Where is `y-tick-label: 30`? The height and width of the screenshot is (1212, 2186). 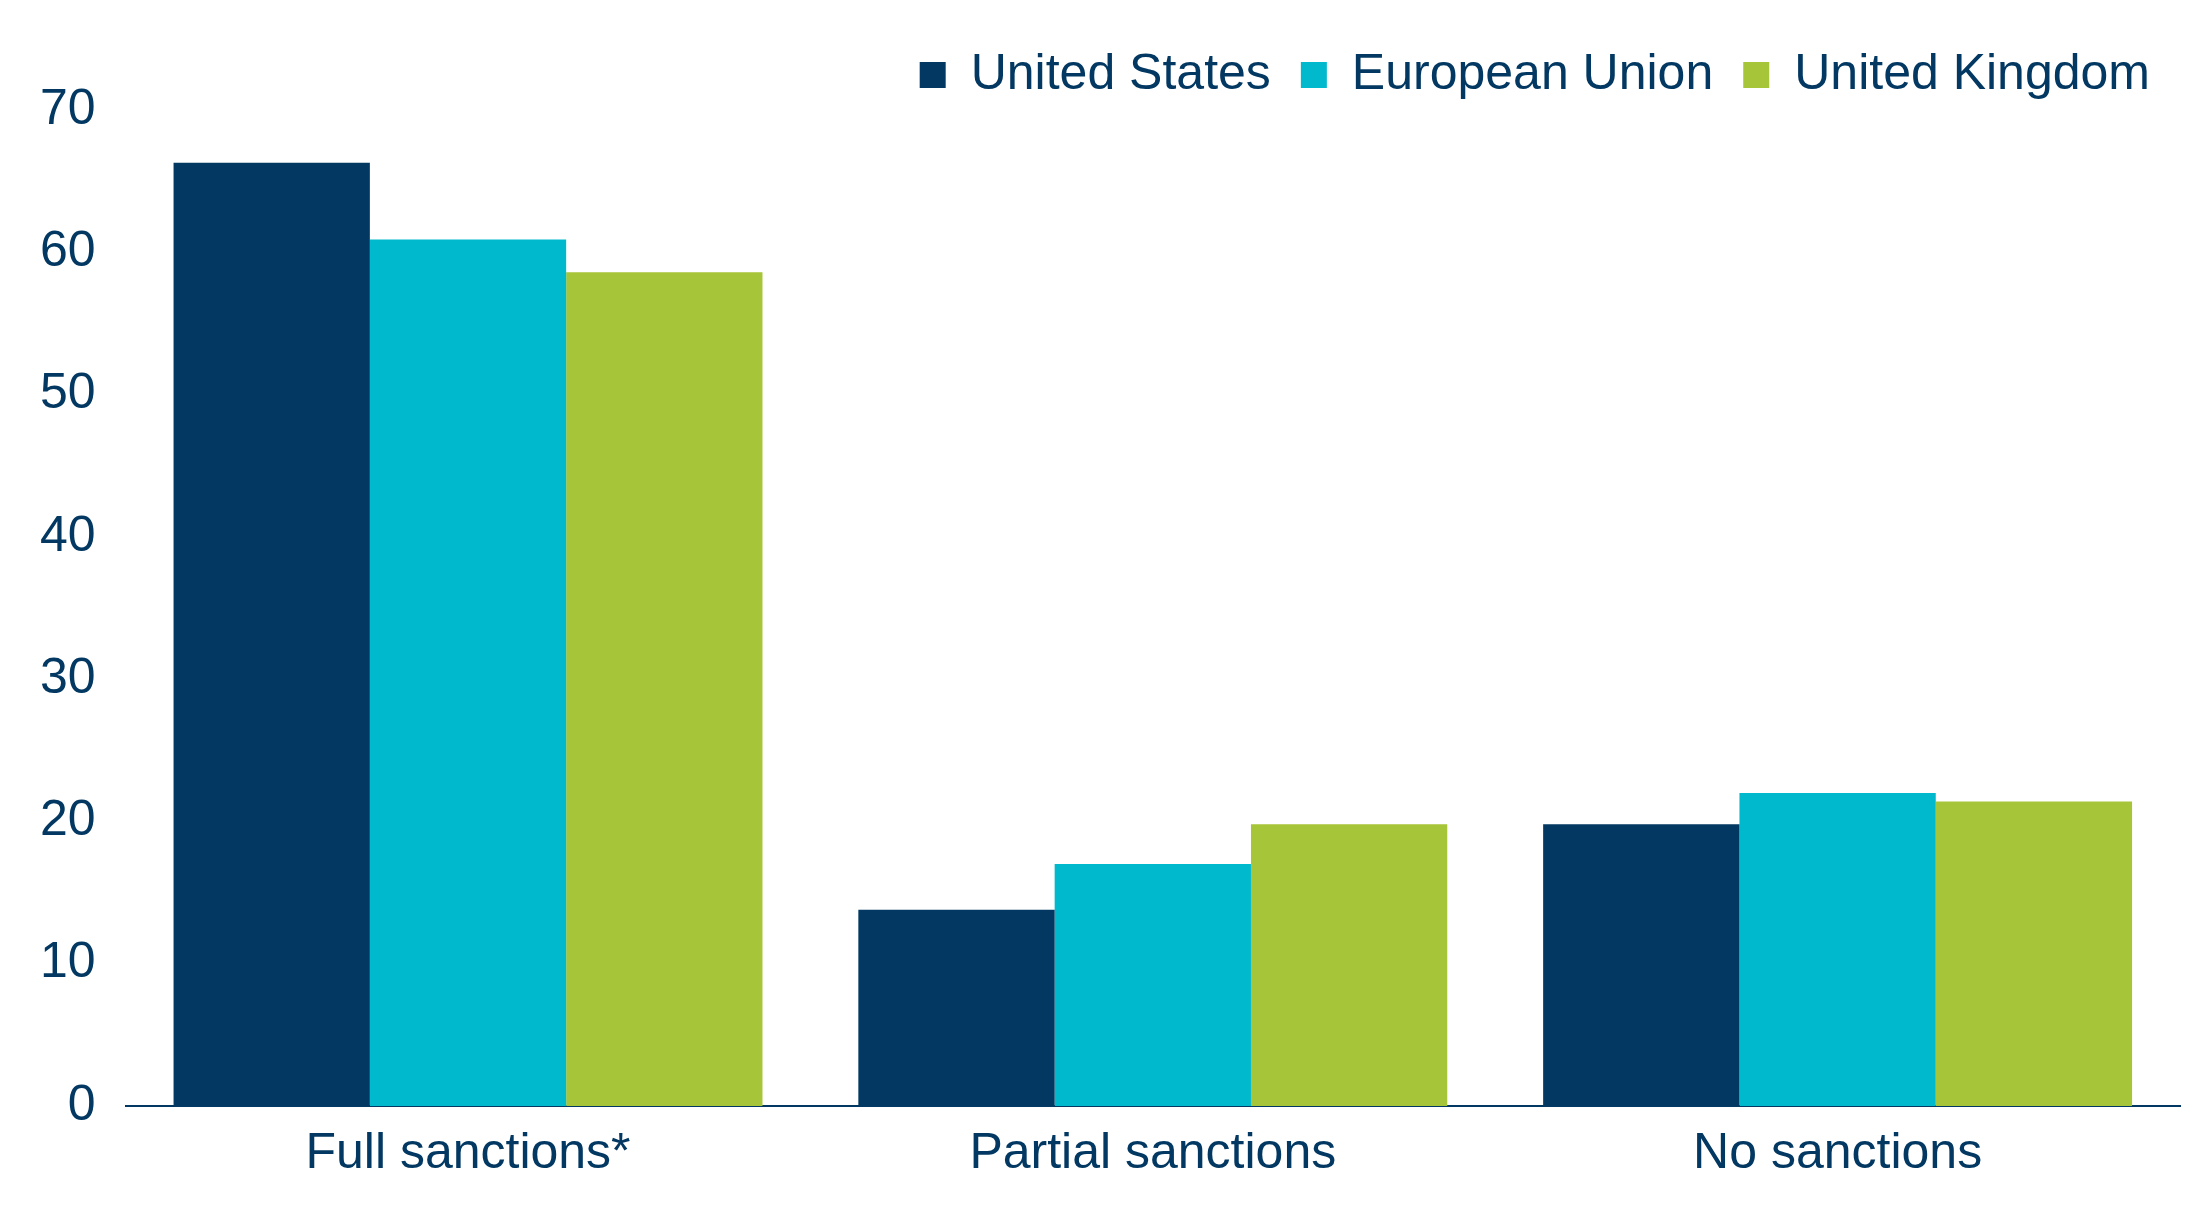 y-tick-label: 30 is located at coordinates (67, 675).